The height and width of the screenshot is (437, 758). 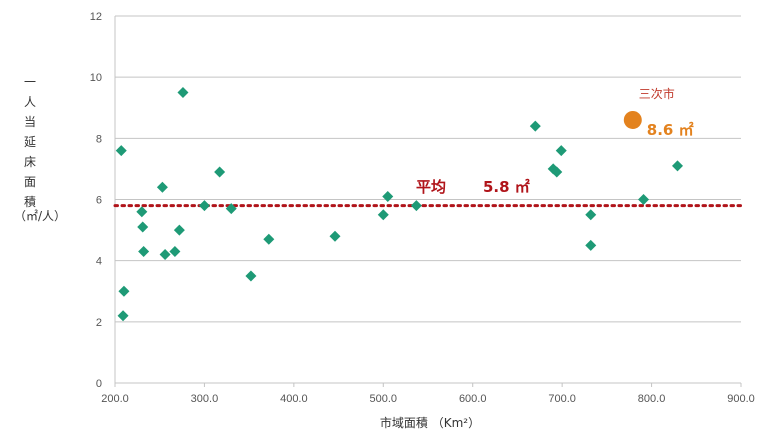 What do you see at coordinates (657, 93) in the screenshot?
I see `highlight-name: 三次市` at bounding box center [657, 93].